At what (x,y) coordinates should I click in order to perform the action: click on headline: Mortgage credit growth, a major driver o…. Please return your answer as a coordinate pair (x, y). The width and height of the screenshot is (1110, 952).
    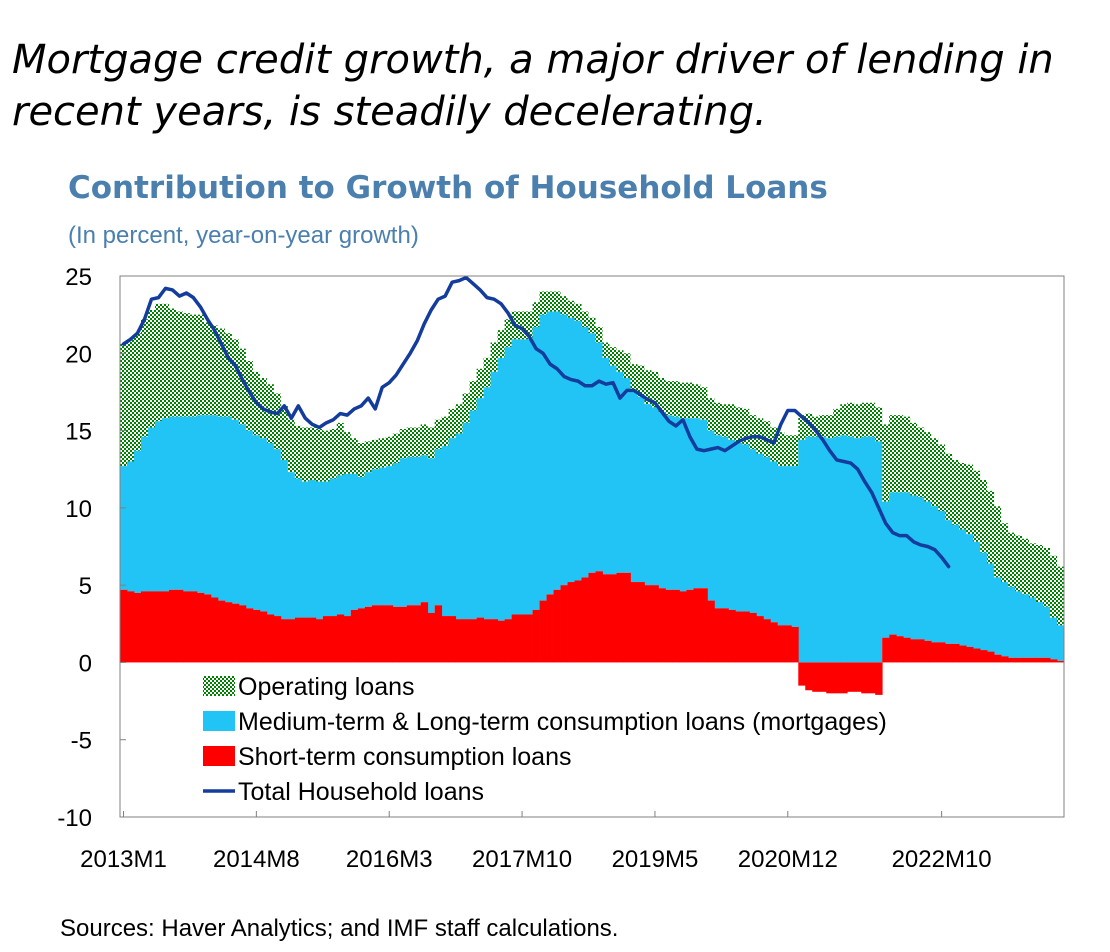
    Looking at the image, I should click on (533, 86).